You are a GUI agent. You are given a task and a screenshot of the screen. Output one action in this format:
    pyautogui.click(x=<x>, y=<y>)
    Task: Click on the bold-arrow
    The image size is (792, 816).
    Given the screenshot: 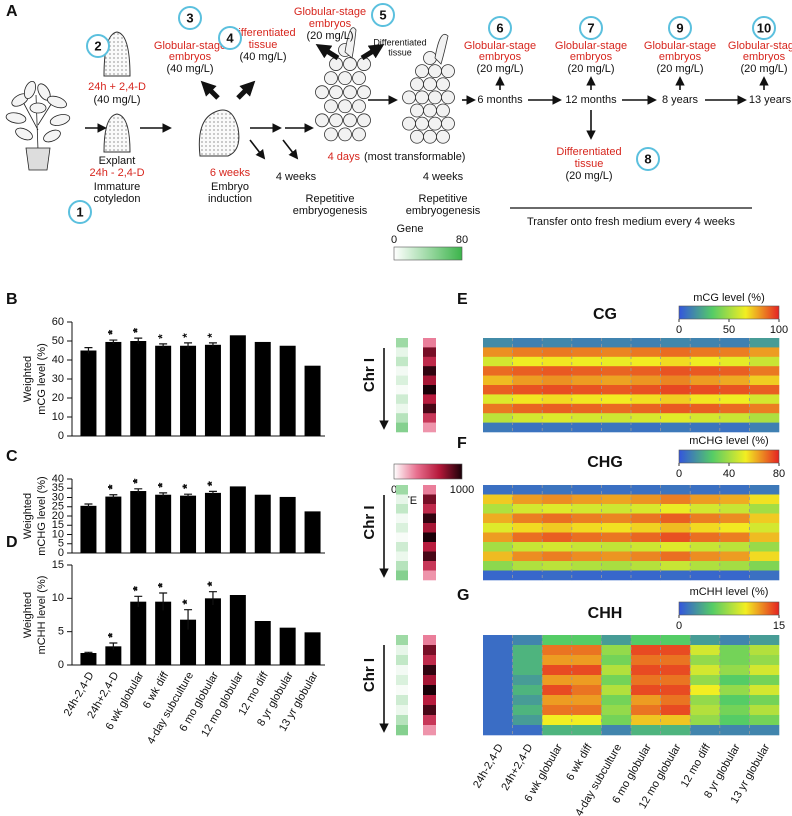 What is the action you would take?
    pyautogui.click(x=246, y=90)
    